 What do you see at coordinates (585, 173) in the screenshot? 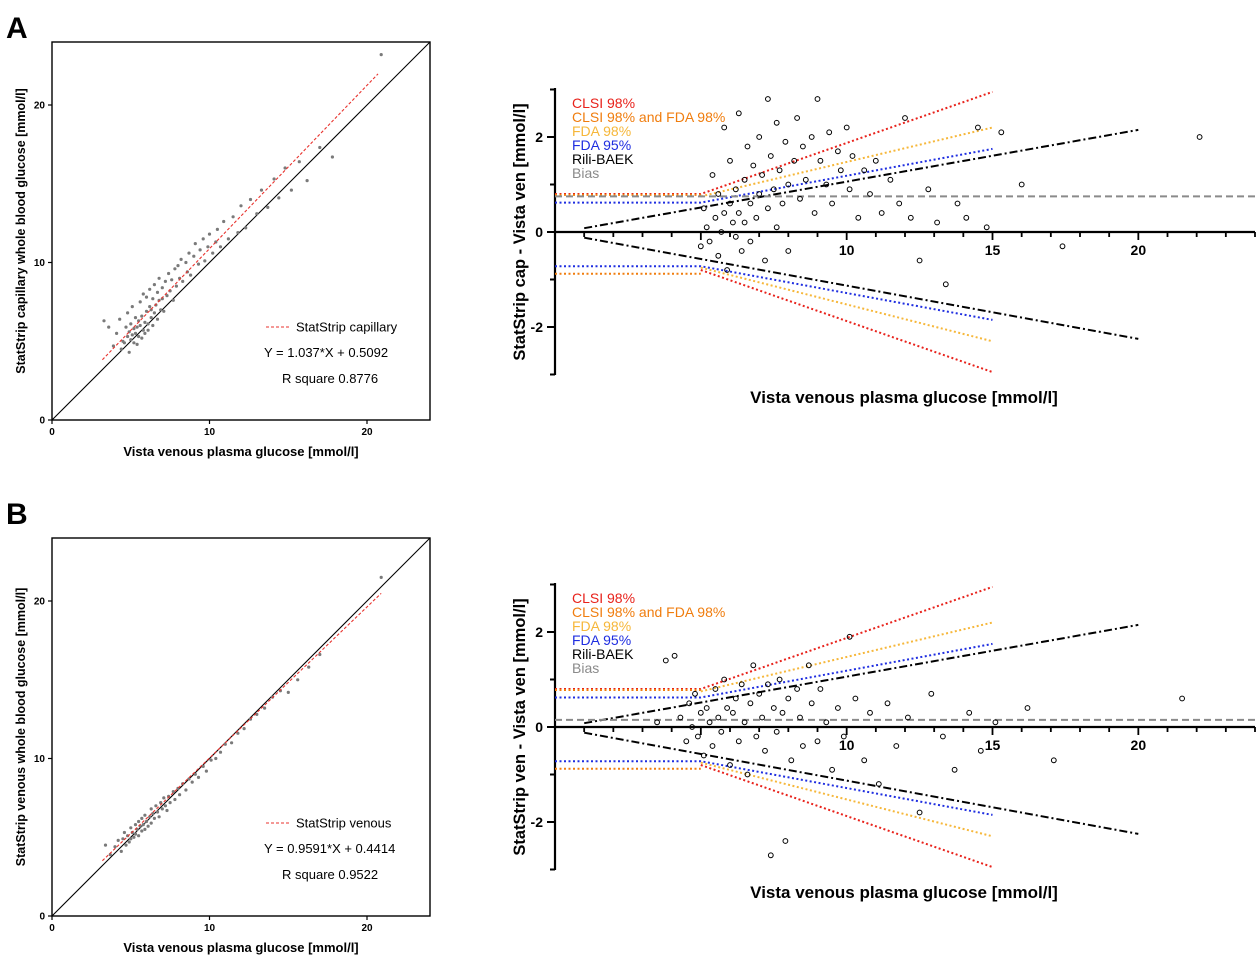
I see `legend-label: Bias` at bounding box center [585, 173].